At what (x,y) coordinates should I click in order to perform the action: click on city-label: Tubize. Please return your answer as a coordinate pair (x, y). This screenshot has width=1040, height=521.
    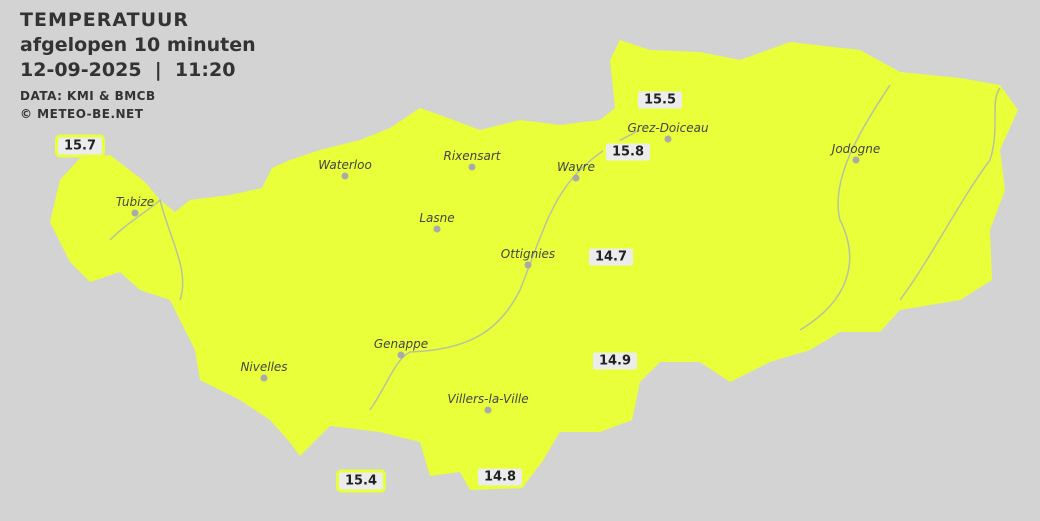
    Looking at the image, I should click on (135, 202).